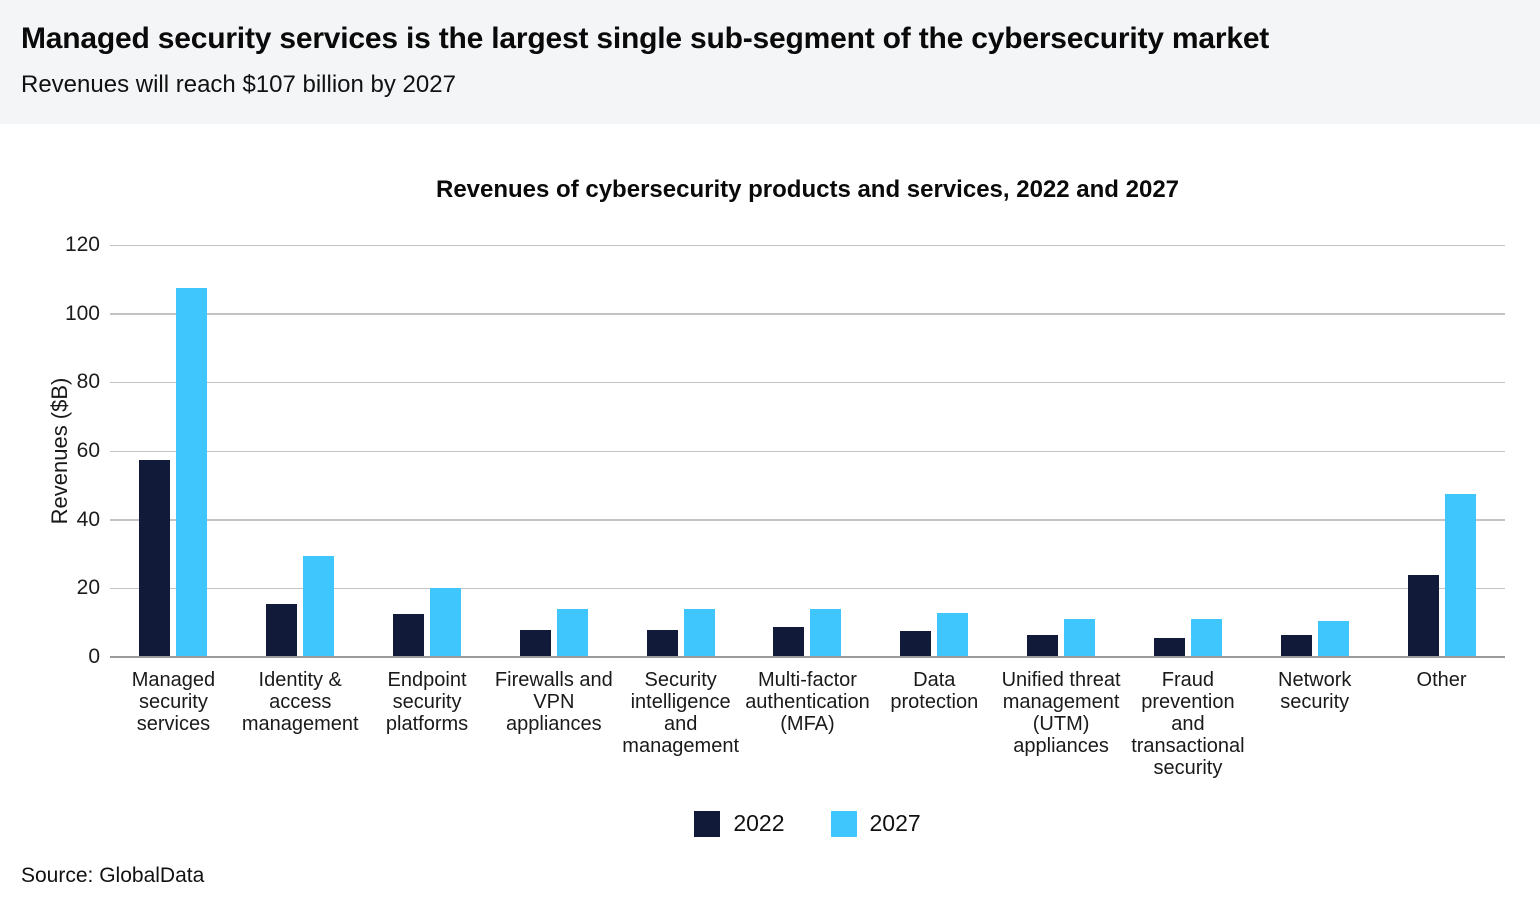 The height and width of the screenshot is (919, 1540). I want to click on category-label: Data protection, so click(934, 691).